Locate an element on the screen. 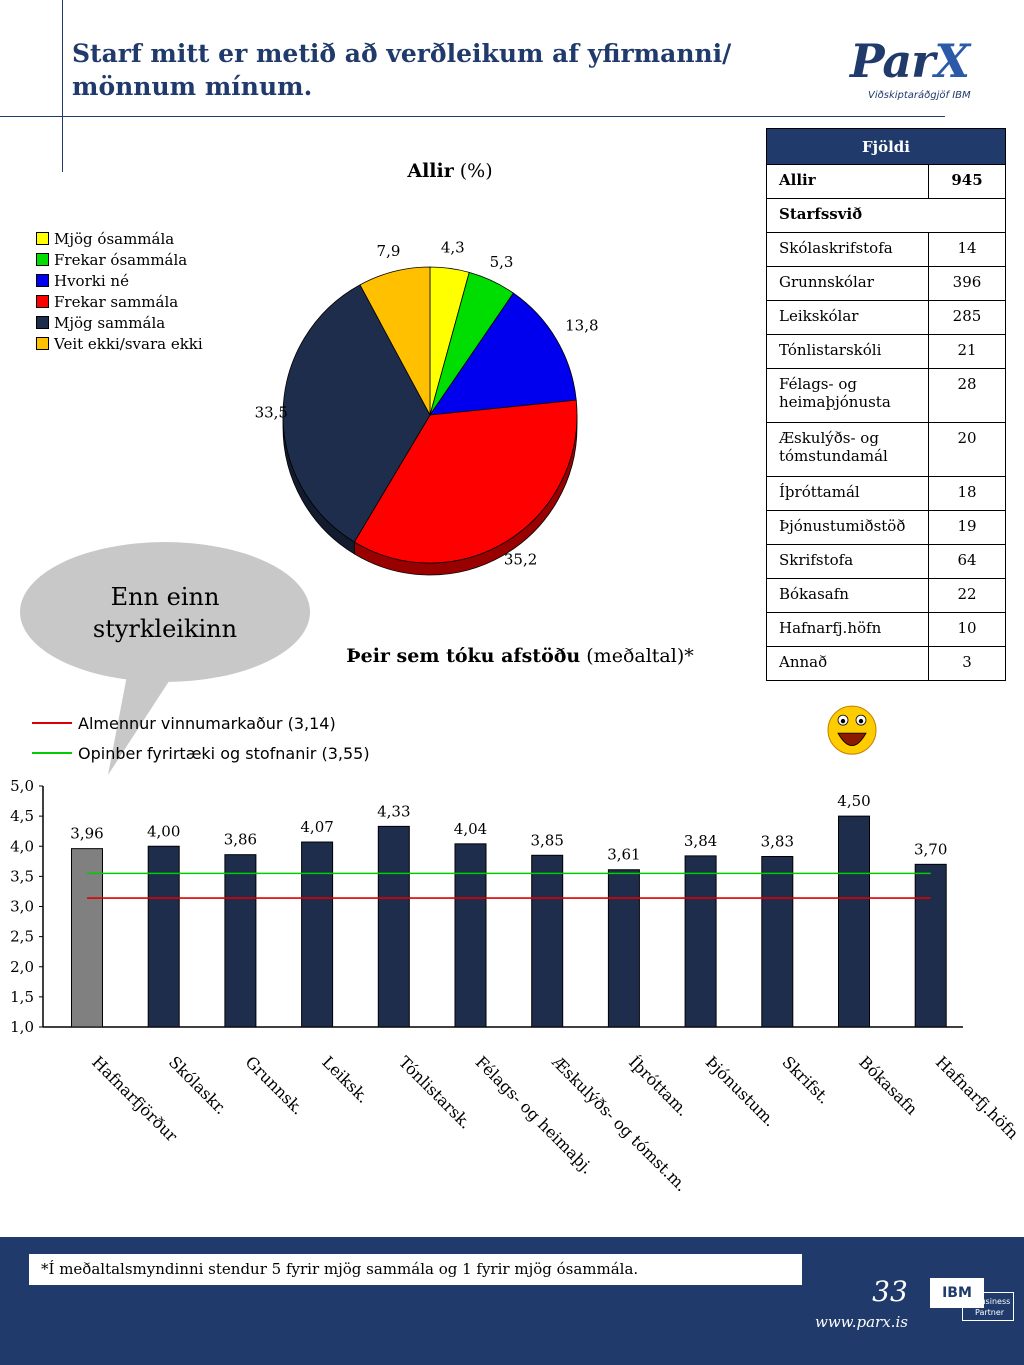  header-vertical-rule is located at coordinates (62, 86).